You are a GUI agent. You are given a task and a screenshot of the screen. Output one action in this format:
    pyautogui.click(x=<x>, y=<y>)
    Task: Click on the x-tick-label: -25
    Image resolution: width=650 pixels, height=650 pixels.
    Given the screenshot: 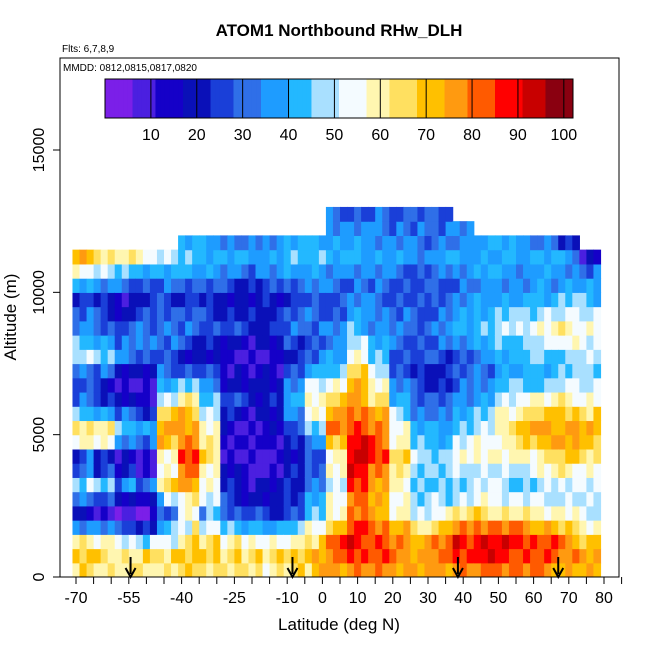 What is the action you would take?
    pyautogui.click(x=234, y=598)
    